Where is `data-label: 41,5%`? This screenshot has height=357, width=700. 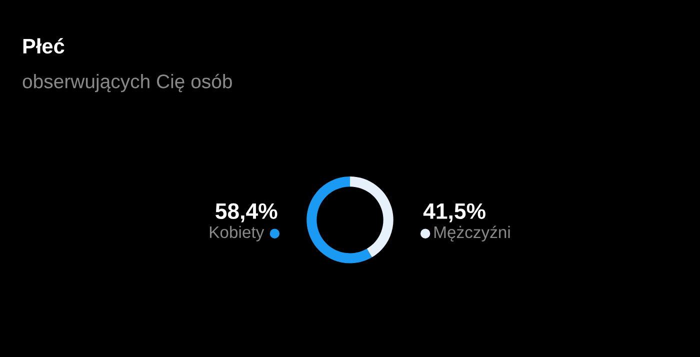
data-label: 41,5% is located at coordinates (454, 212).